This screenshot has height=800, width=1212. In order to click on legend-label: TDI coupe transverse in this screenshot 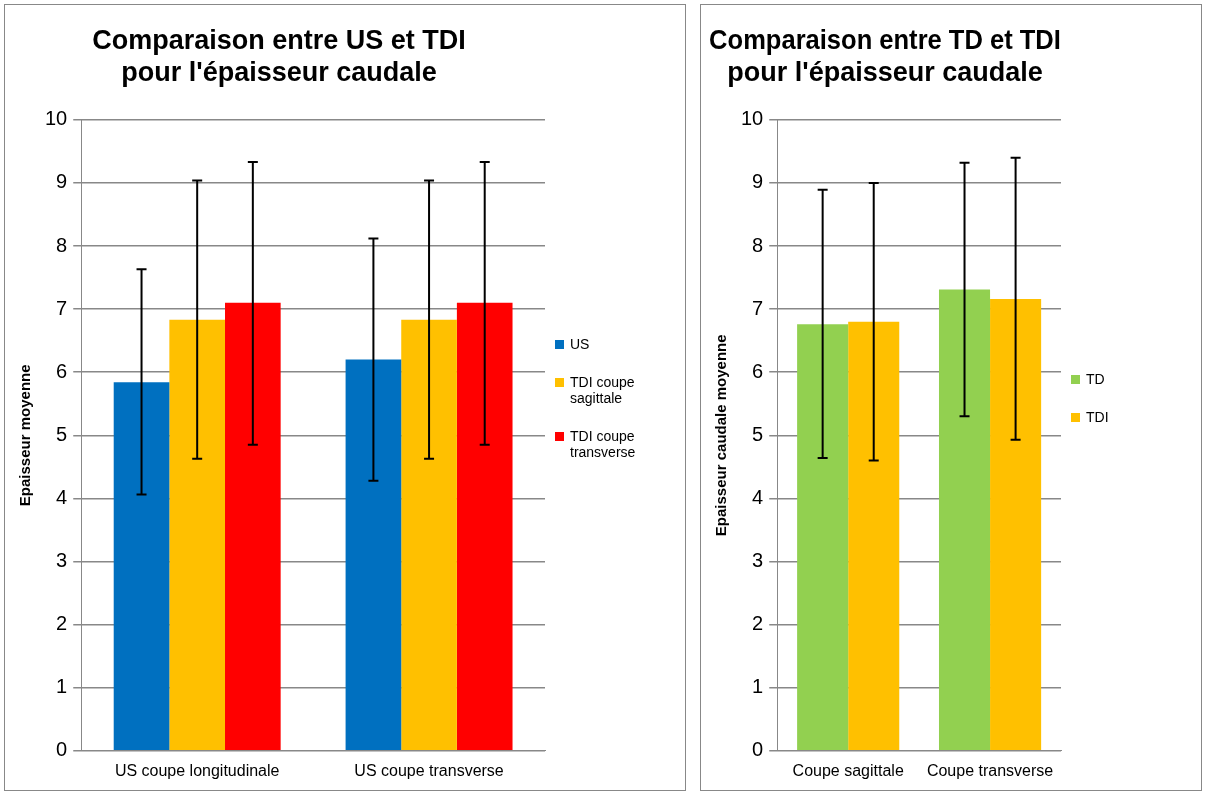, I will do `click(603, 443)`.